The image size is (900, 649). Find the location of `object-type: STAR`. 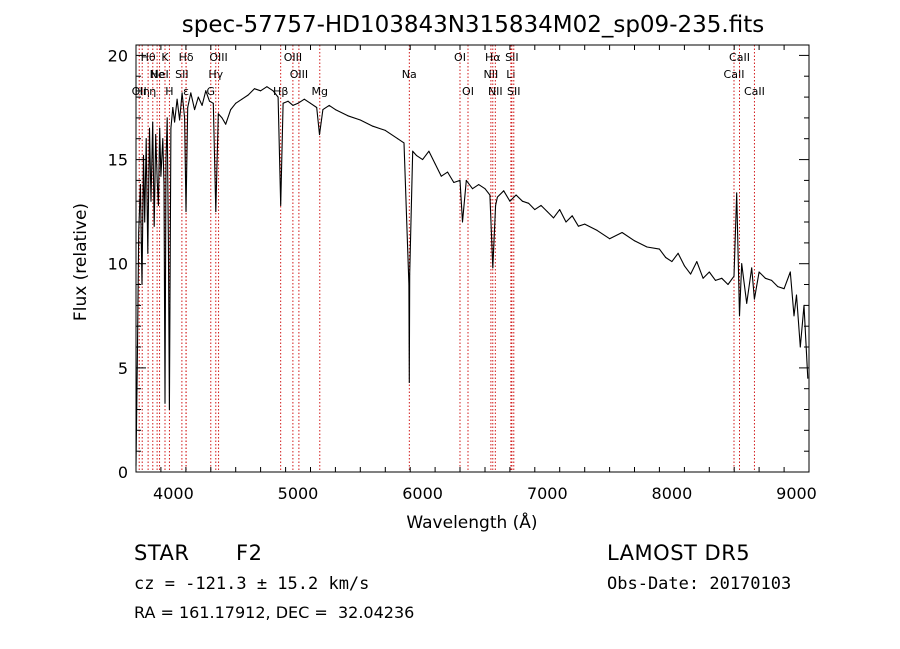

object-type: STAR is located at coordinates (162, 553).